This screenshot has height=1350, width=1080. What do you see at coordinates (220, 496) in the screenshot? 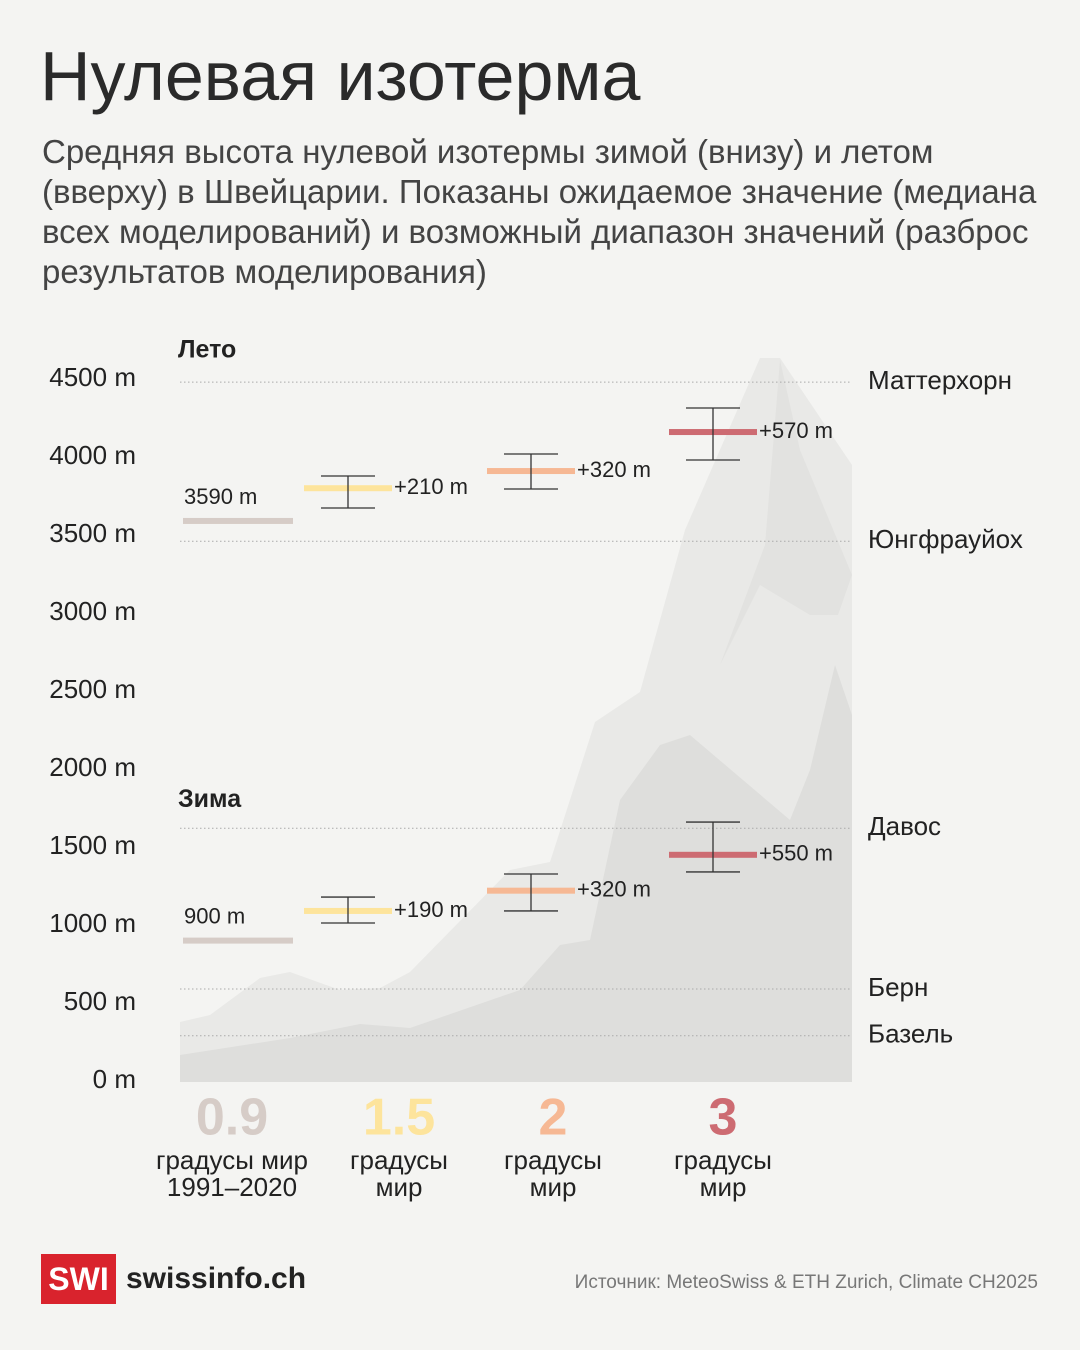
I see `baseline-label: 3590 m` at bounding box center [220, 496].